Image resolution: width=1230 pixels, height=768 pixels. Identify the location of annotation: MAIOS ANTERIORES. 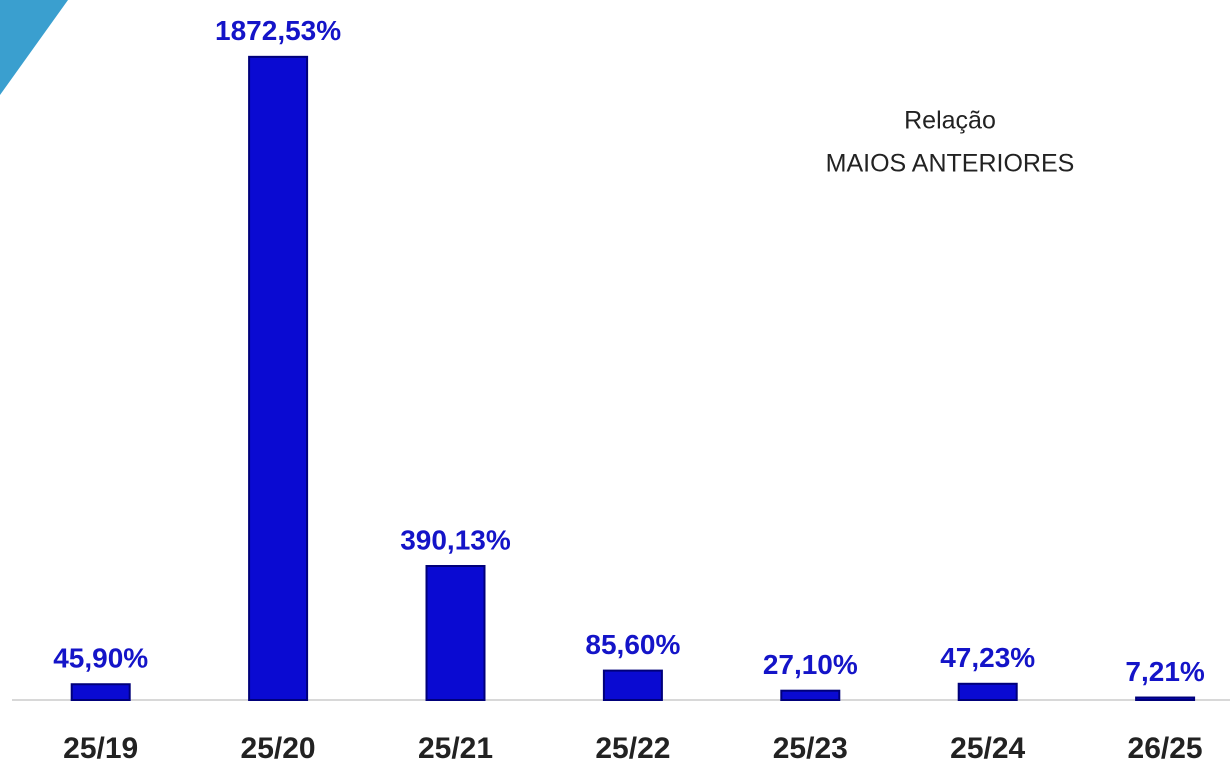
(950, 164).